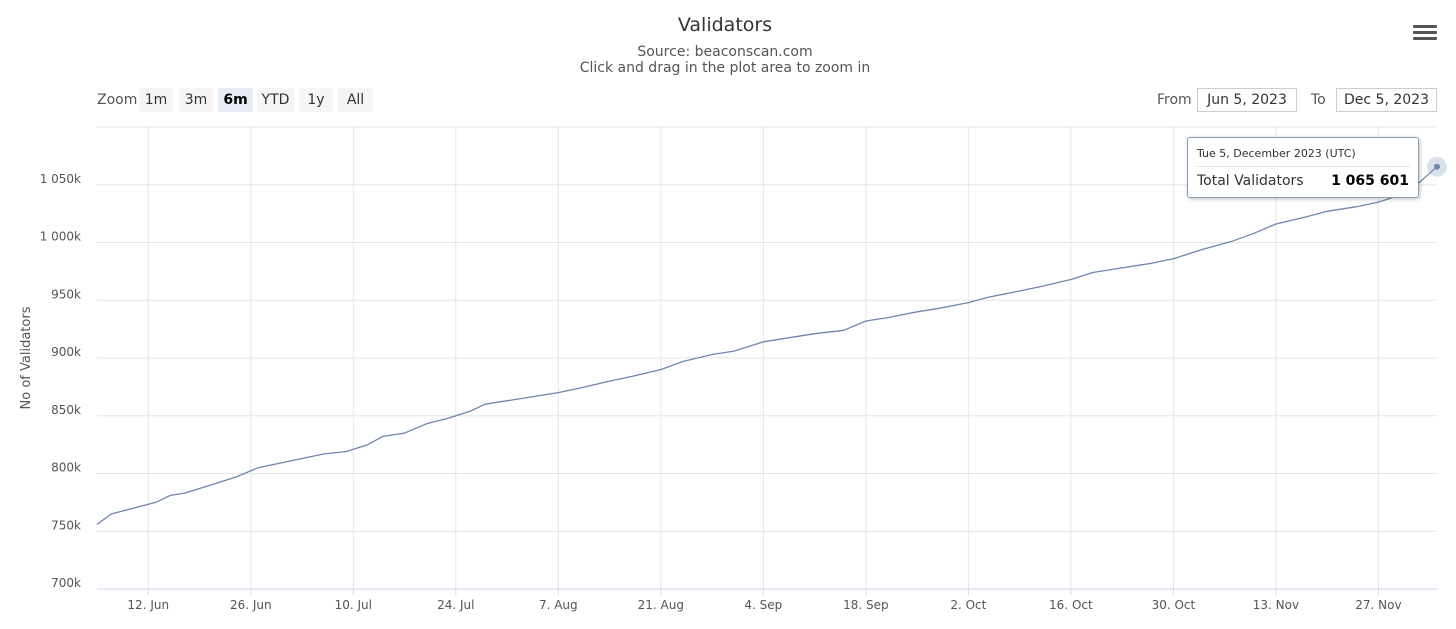 The width and height of the screenshot is (1456, 629). I want to click on tooltip-value: 1 065 601, so click(1370, 181).